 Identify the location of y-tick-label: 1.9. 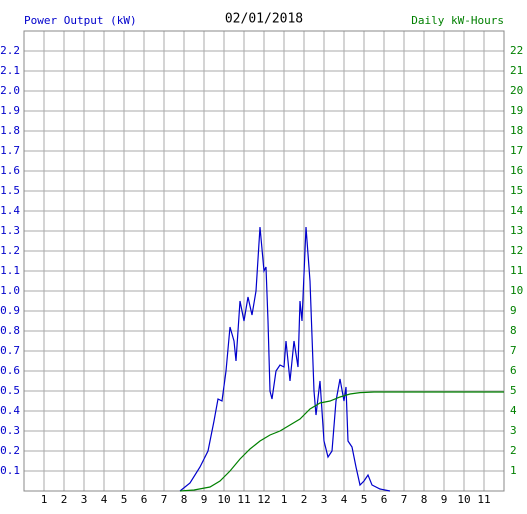
(10, 110).